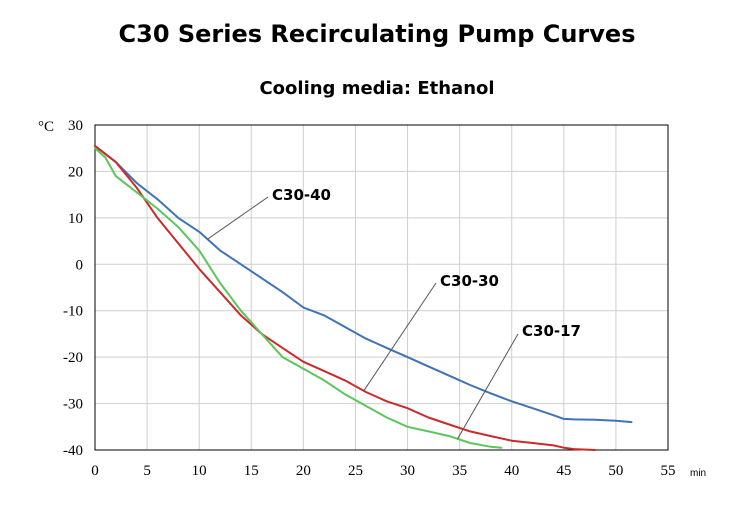 Image resolution: width=754 pixels, height=511 pixels. I want to click on series-label-c30-40: C30-40, so click(301, 195).